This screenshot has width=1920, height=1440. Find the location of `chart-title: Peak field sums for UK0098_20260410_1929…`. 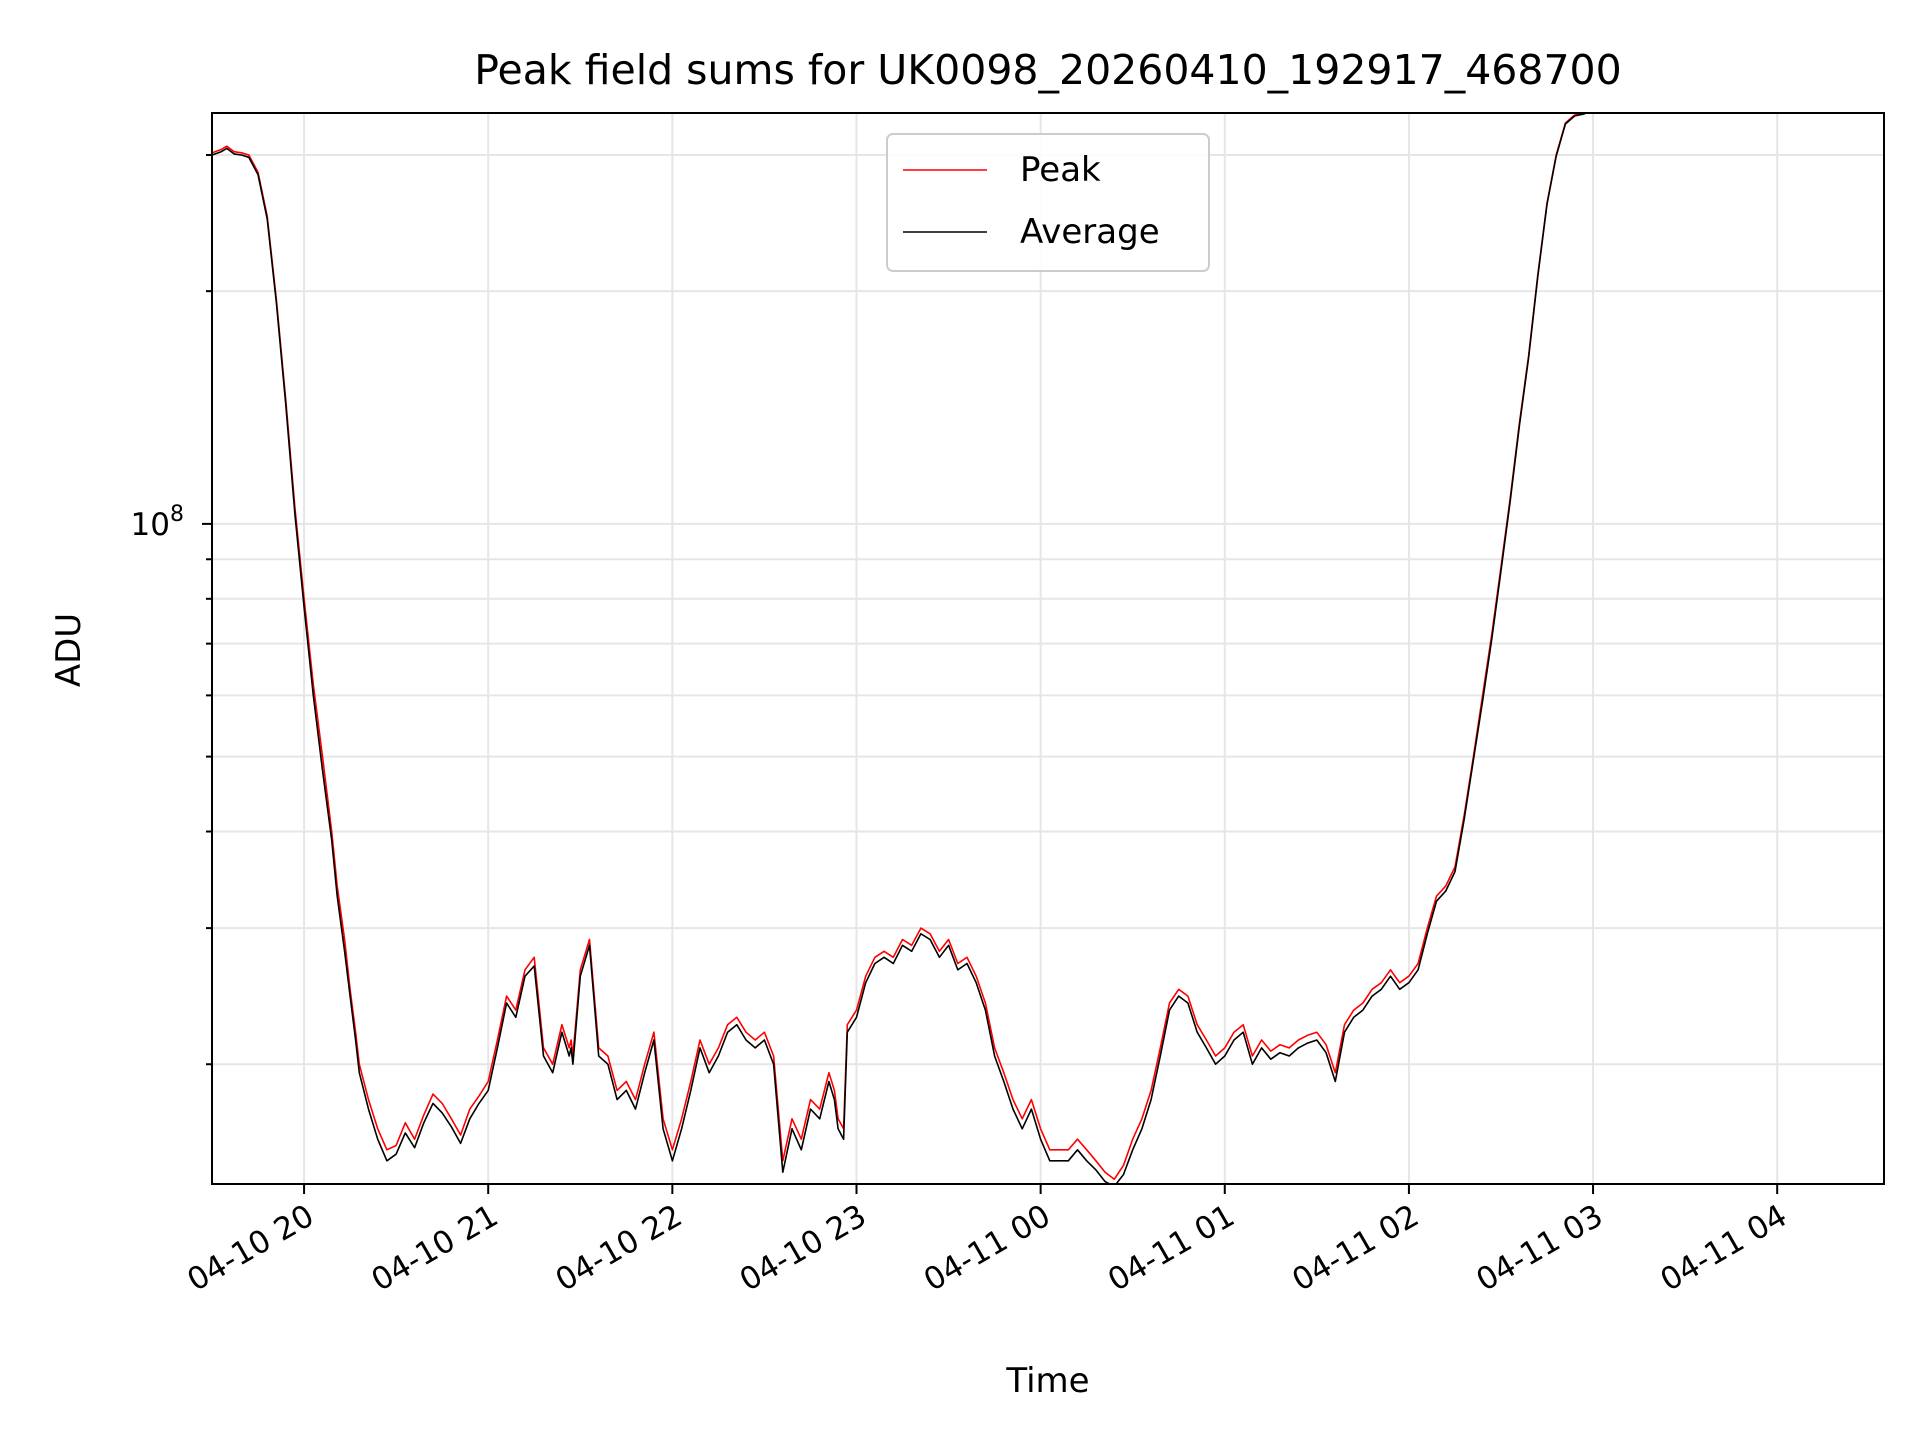

chart-title: Peak field sums for UK0098_20260410_1929… is located at coordinates (1047, 70).